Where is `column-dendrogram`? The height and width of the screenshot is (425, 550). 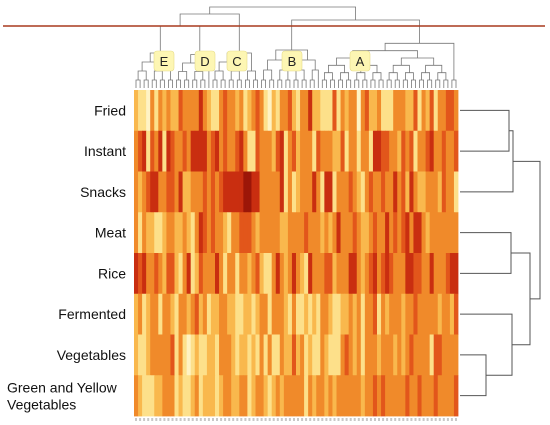
column-dendrogram is located at coordinates (296, 47).